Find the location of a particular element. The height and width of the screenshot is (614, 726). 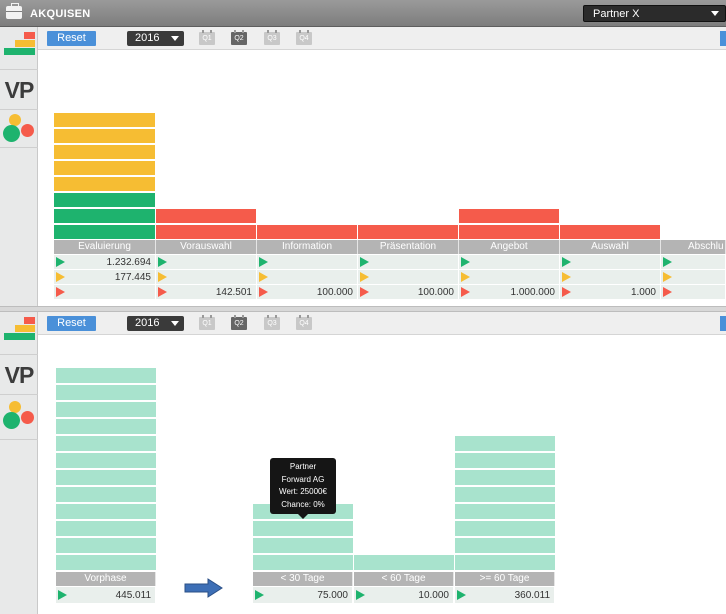

bar-segment-auswahl-red is located at coordinates (610, 232).